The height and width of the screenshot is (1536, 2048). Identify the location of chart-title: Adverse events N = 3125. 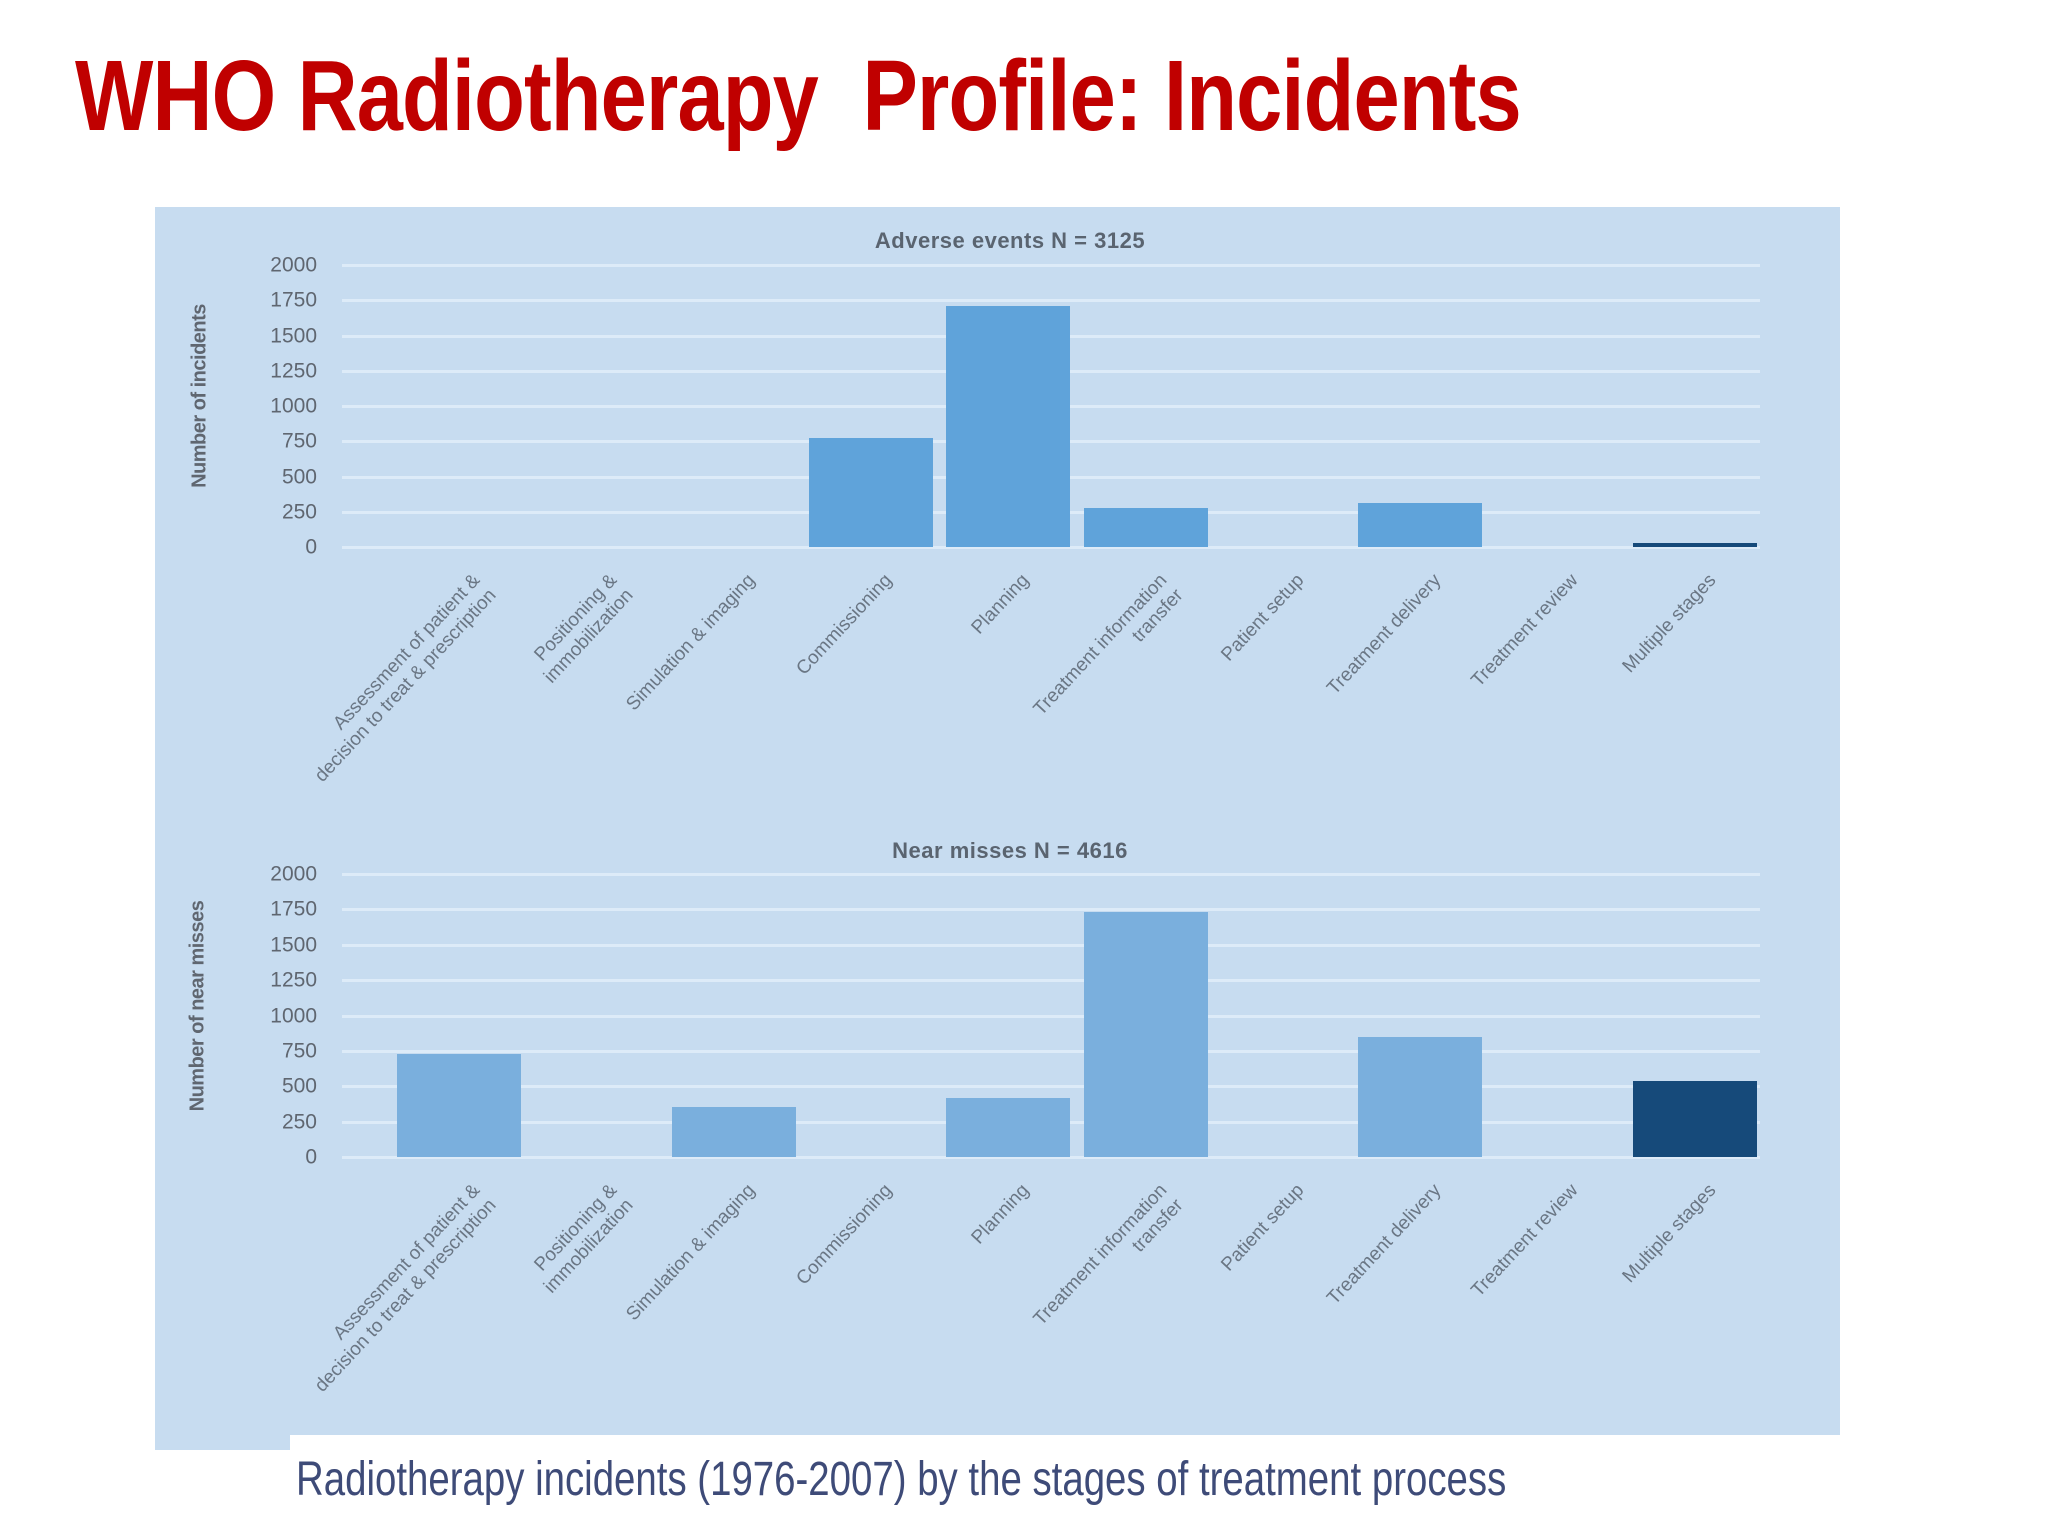
(1010, 240).